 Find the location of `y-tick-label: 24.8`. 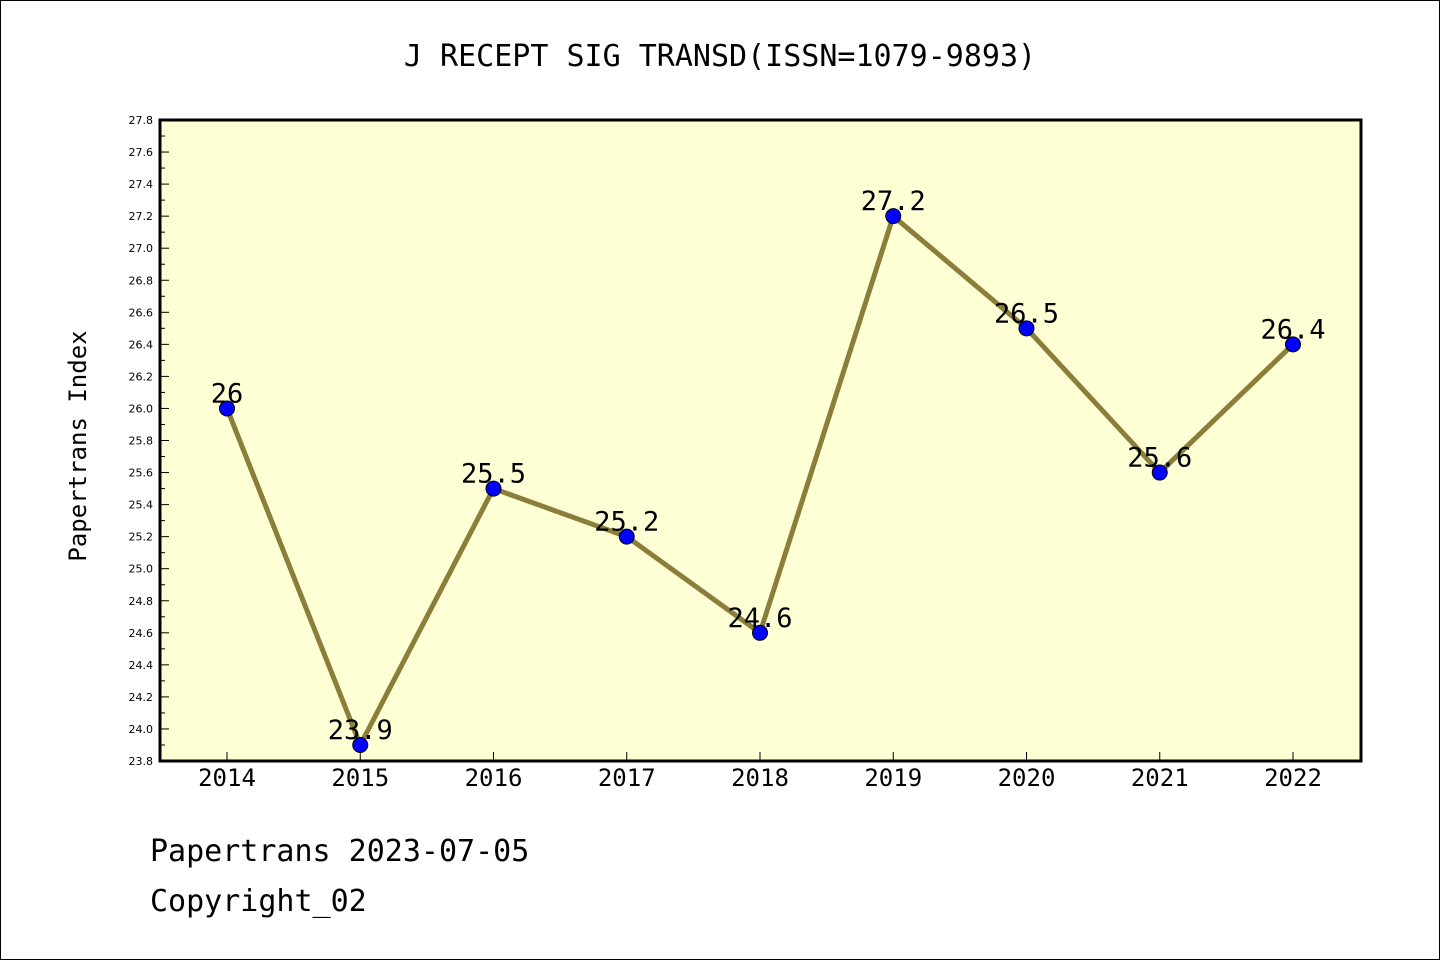

y-tick-label: 24.8 is located at coordinates (141, 601).